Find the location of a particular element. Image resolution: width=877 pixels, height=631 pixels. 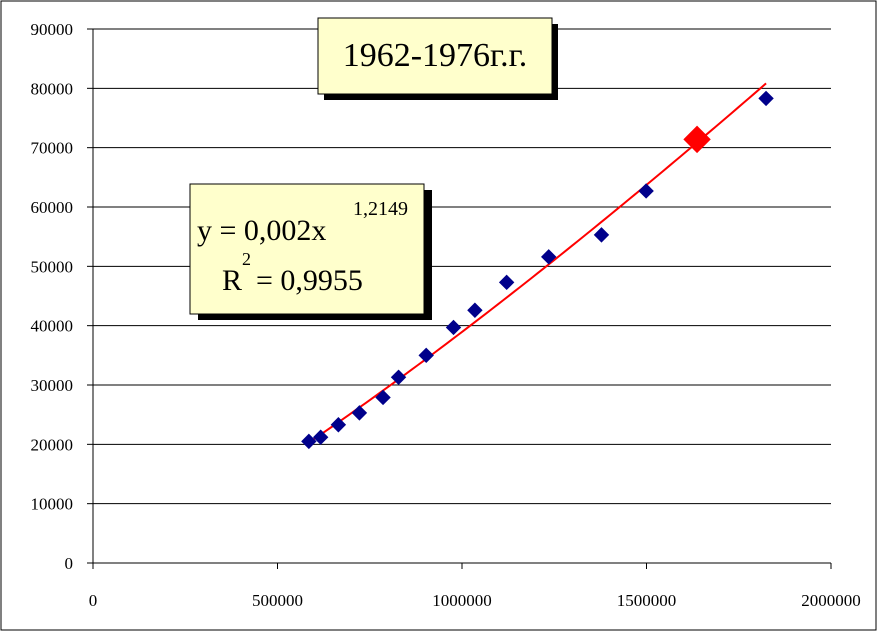

r2-suffix: = 0,9955 is located at coordinates (309, 280).